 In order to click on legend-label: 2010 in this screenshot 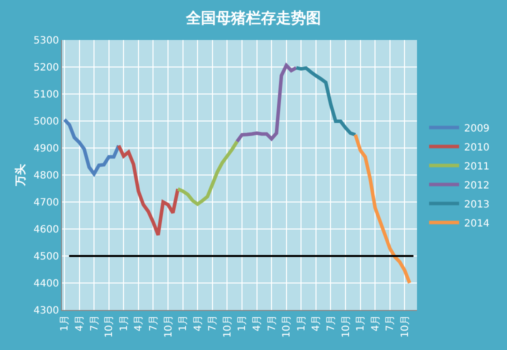, I will do `click(477, 148)`.